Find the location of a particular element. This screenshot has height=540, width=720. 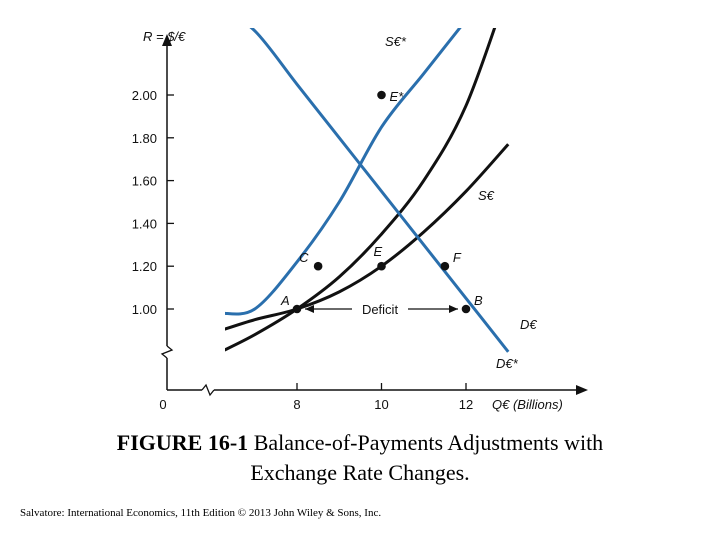

point-label-e-star: E* is located at coordinates (397, 96).